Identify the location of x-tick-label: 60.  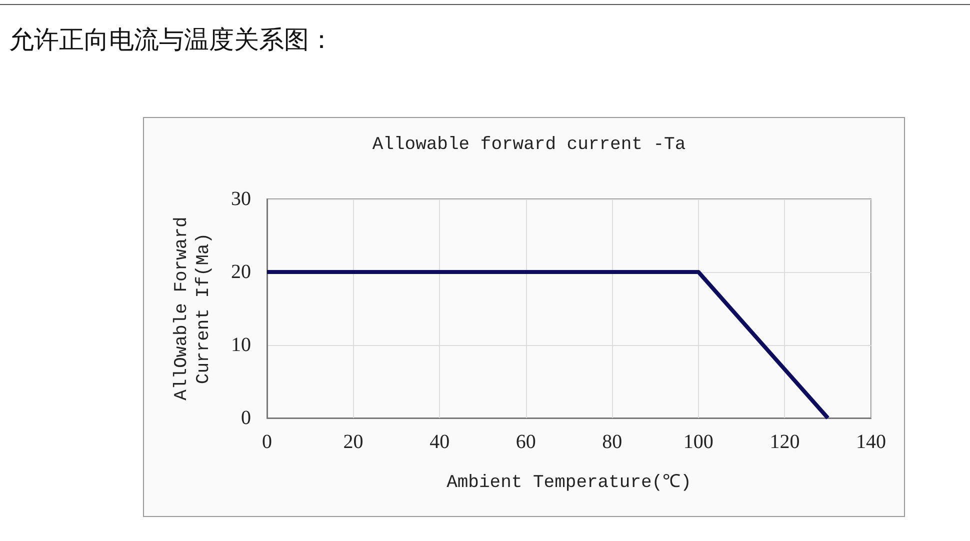
(526, 442).